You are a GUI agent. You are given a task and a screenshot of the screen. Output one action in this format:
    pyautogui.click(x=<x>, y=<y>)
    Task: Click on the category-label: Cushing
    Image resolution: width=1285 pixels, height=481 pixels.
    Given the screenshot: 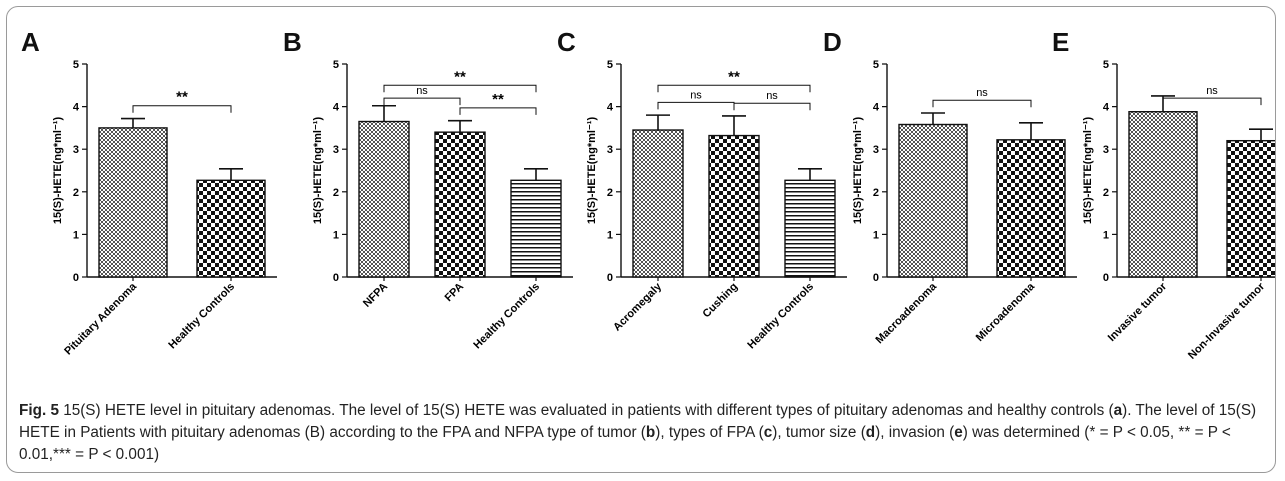 What is the action you would take?
    pyautogui.click(x=721, y=301)
    